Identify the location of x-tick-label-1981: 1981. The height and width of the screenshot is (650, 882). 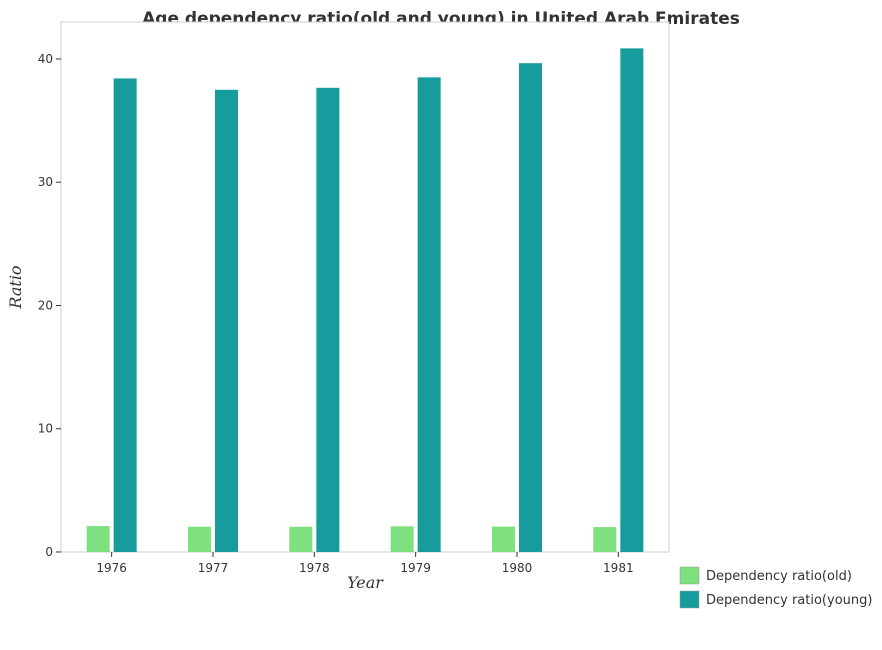
(618, 568).